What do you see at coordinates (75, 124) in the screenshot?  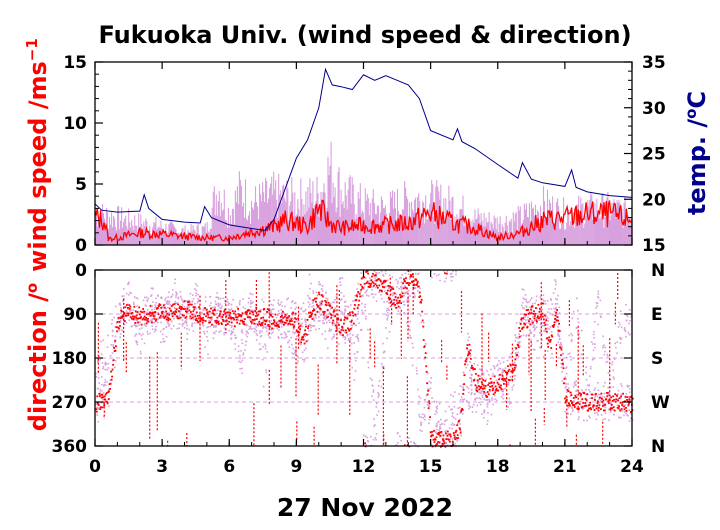 I see `y-left-tick-label: 10` at bounding box center [75, 124].